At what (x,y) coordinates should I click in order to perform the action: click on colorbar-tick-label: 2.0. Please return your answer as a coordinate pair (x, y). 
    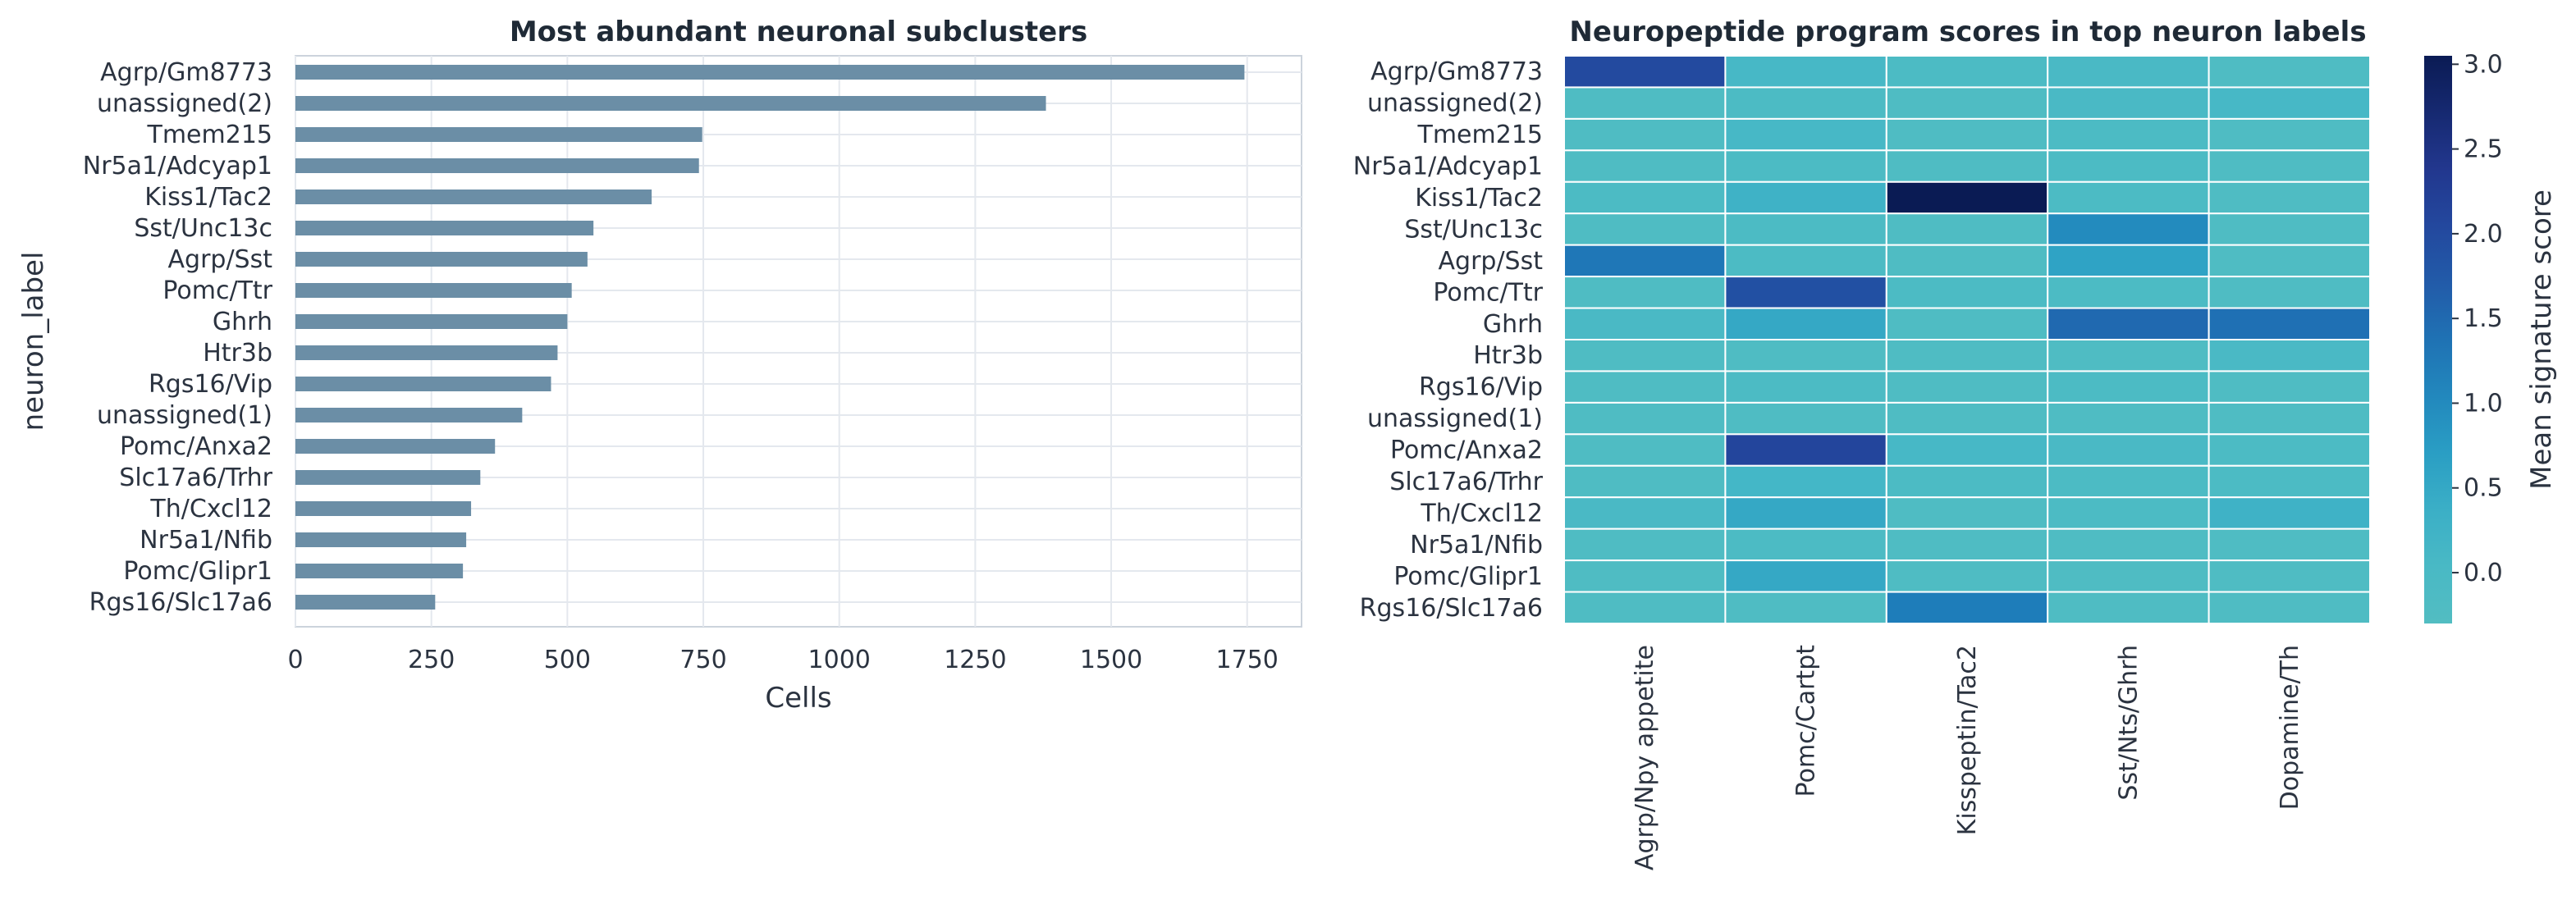
    Looking at the image, I should click on (2483, 234).